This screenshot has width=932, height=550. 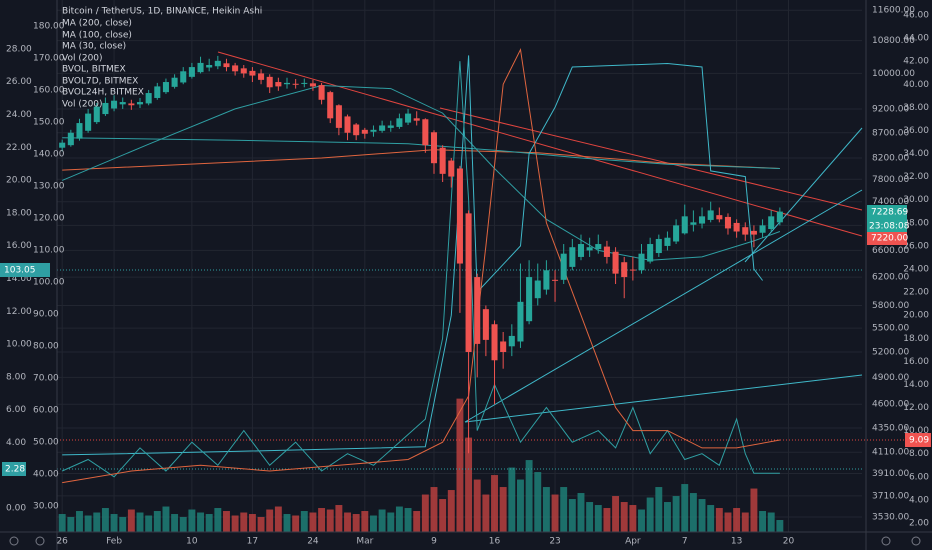 I want to click on y-tick-label: 3710.00, so click(x=890, y=496).